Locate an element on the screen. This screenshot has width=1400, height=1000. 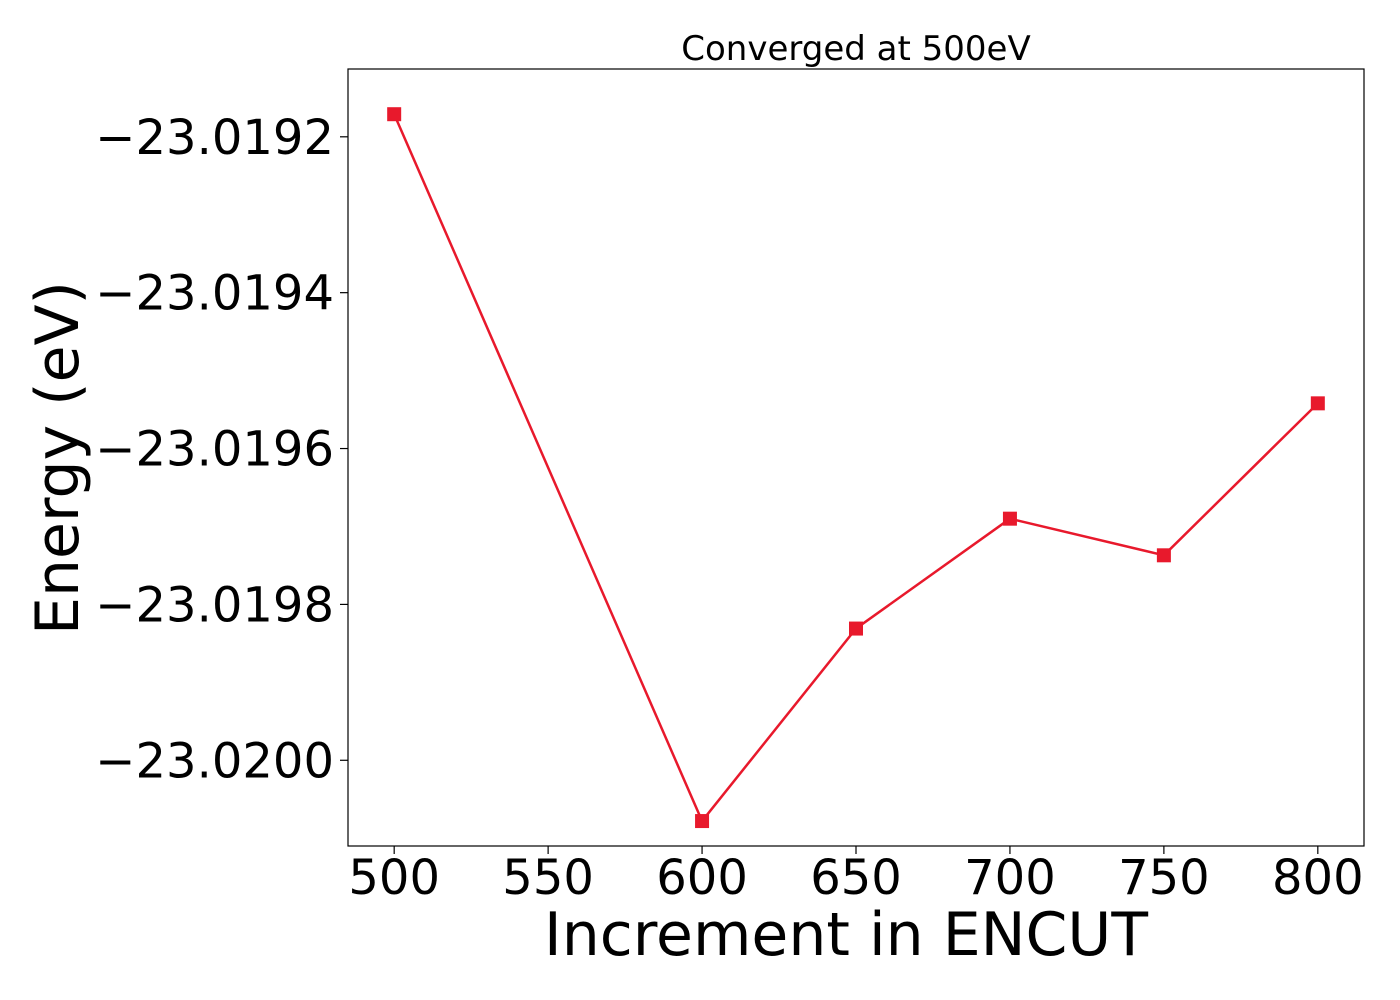
x-tick-label: 700 is located at coordinates (1010, 878).